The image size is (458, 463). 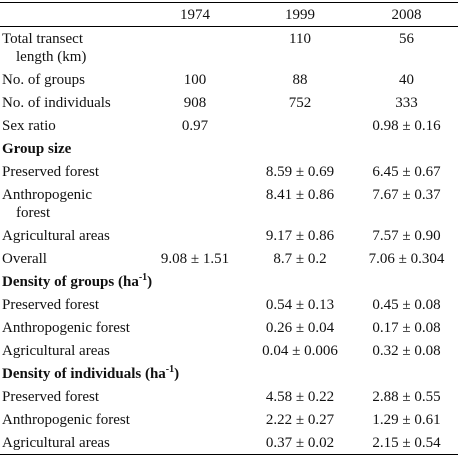 What do you see at coordinates (406, 396) in the screenshot?
I see `cell: 2.88 ± 0.55` at bounding box center [406, 396].